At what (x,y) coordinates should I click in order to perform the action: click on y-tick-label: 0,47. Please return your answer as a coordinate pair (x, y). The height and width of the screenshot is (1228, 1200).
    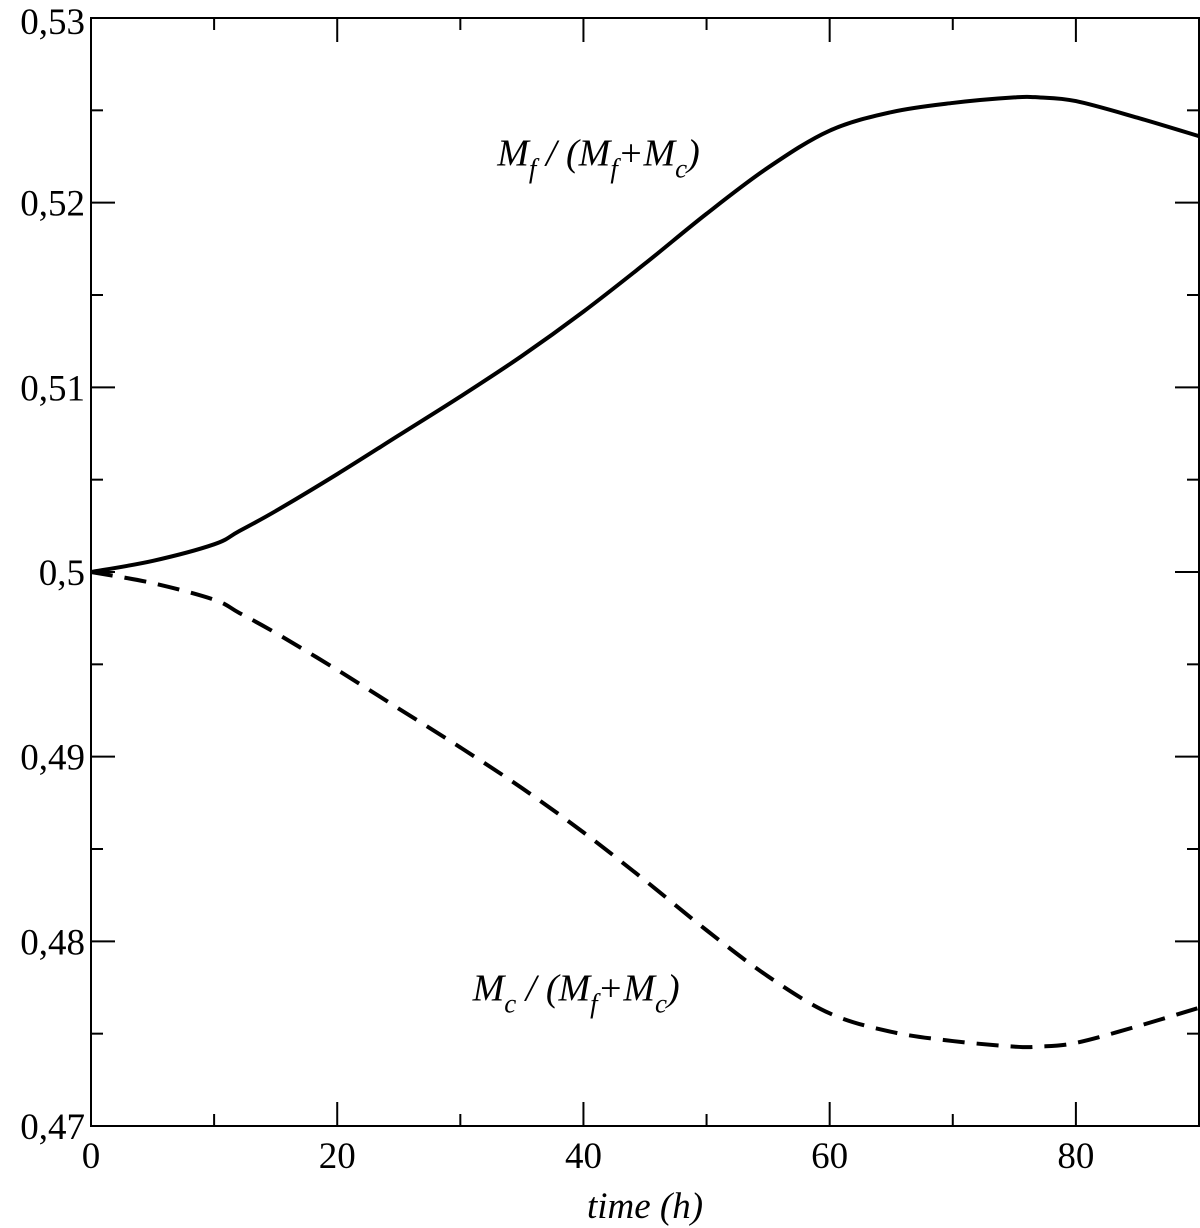
    Looking at the image, I should click on (52, 1127).